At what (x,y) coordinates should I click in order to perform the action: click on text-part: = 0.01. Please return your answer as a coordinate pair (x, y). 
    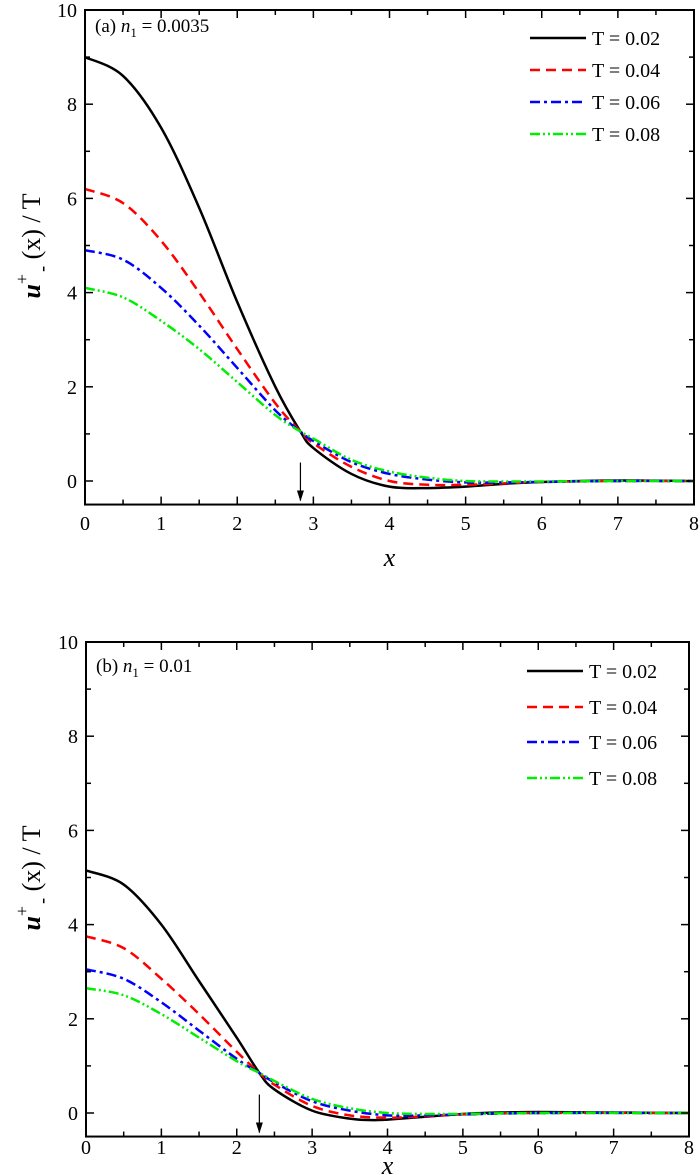
    Looking at the image, I should click on (165, 666).